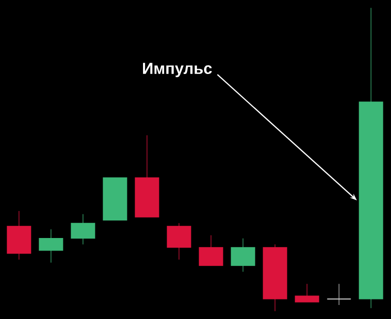 The image size is (391, 319). I want to click on annotation: Импульс, so click(177, 70).